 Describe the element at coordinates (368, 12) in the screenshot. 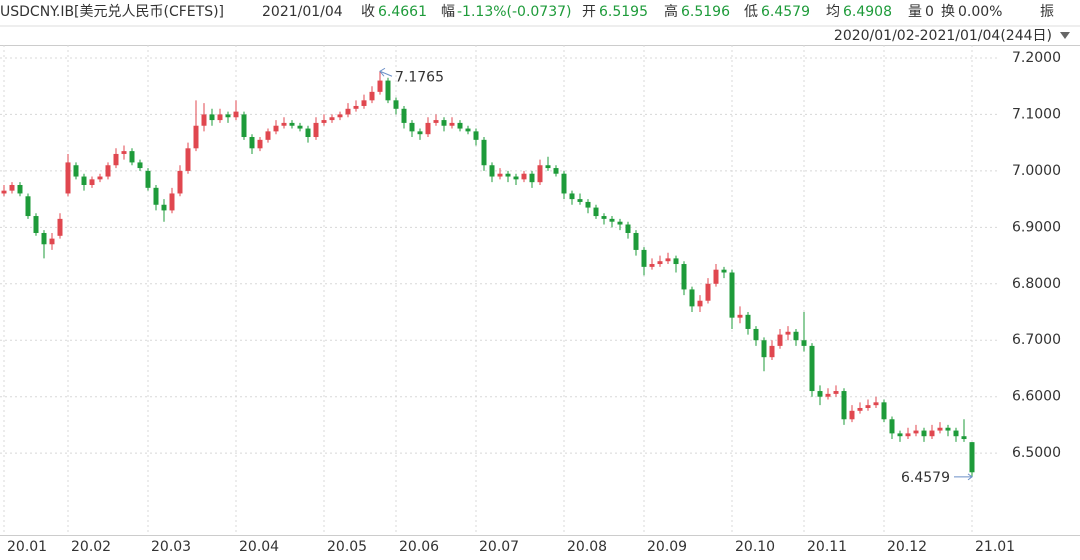

I see `close-label: 收` at that location.